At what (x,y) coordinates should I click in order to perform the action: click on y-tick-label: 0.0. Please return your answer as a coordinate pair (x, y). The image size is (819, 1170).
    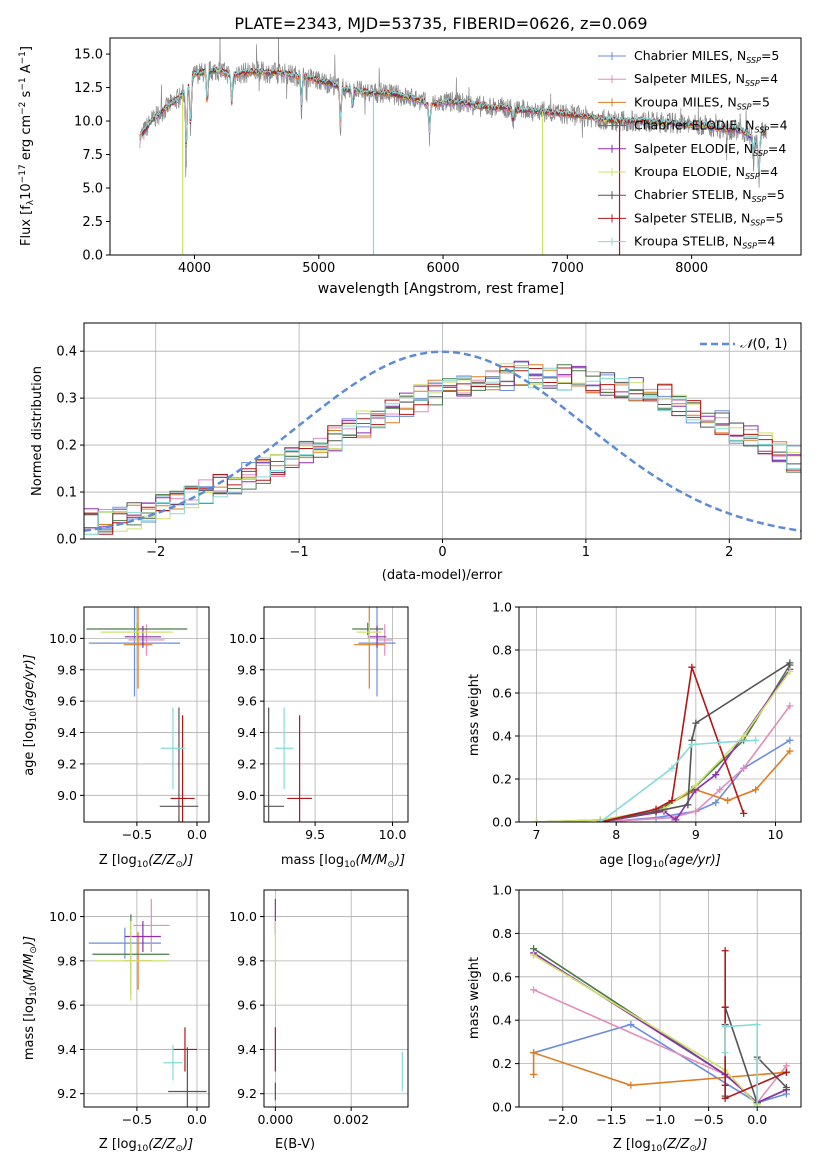
    Looking at the image, I should click on (66, 540).